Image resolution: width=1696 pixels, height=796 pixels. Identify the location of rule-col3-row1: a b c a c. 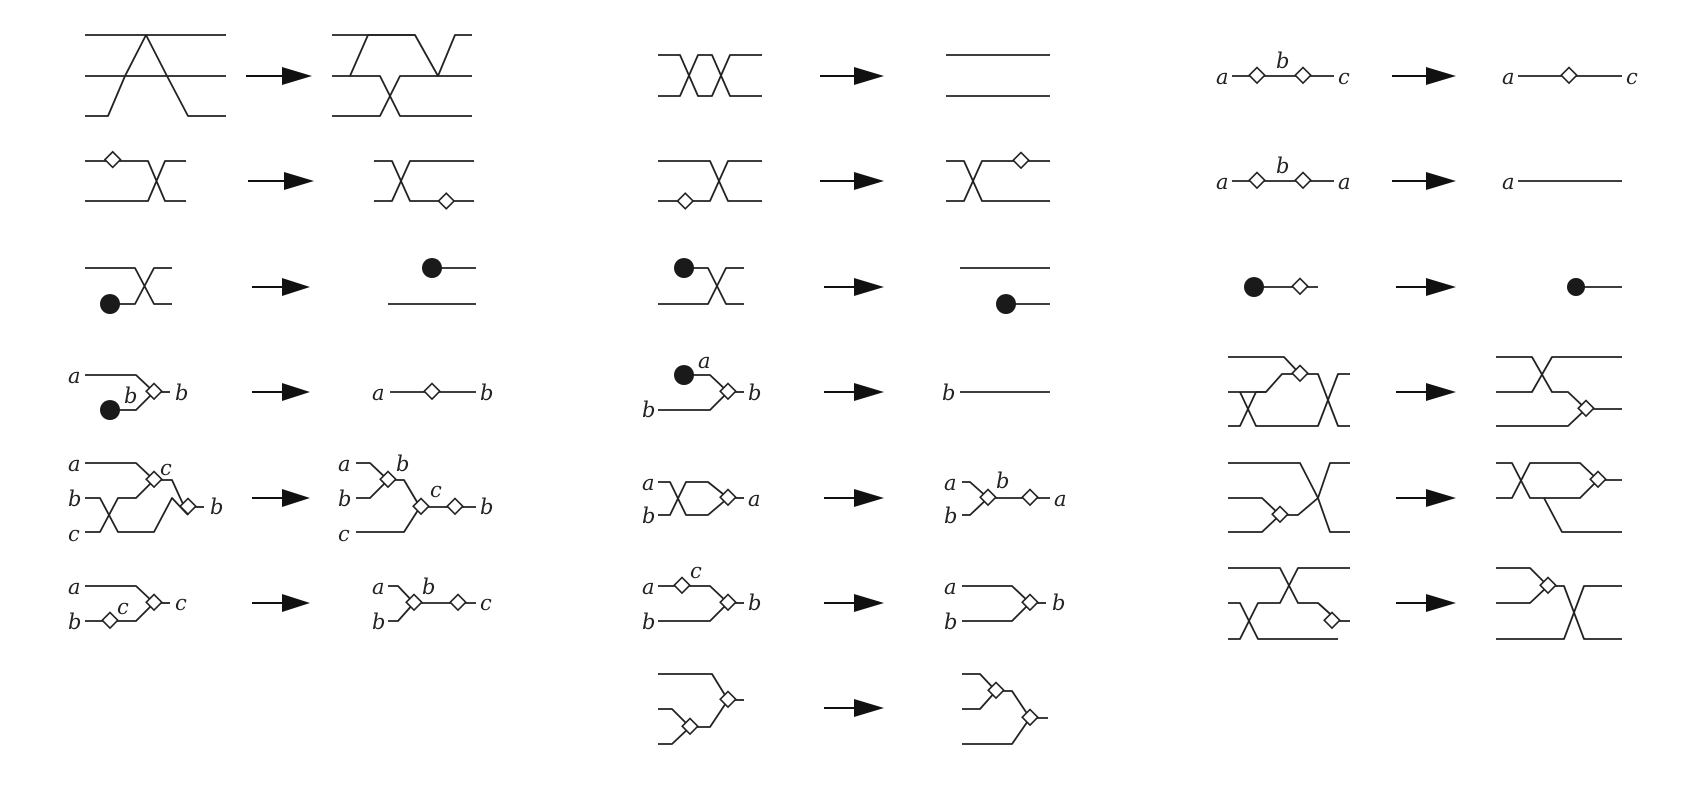
(1427, 69).